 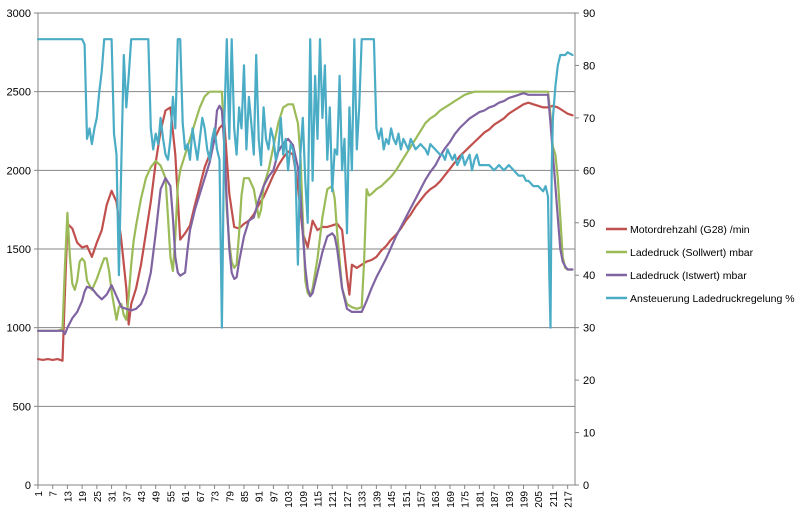 I want to click on y-left-tick-label: 1000, so click(x=19, y=329).